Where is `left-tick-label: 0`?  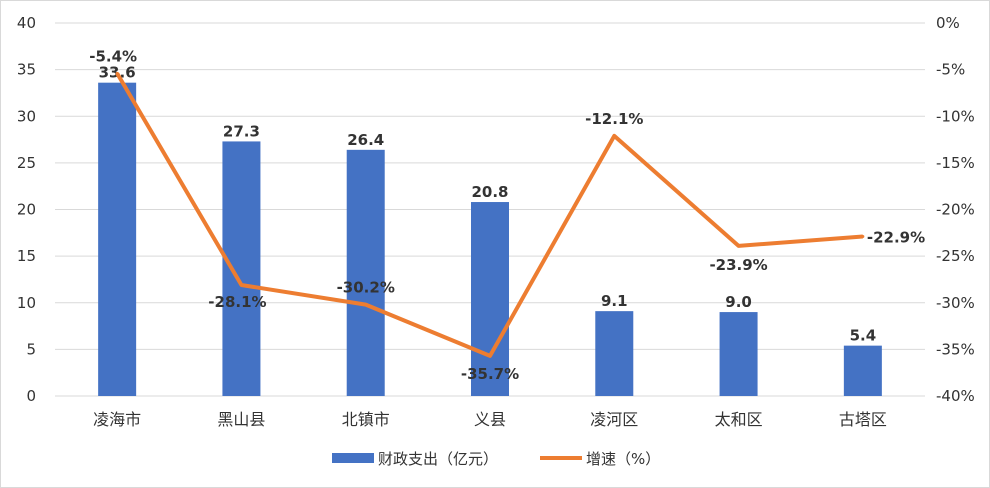 left-tick-label: 0 is located at coordinates (31, 396).